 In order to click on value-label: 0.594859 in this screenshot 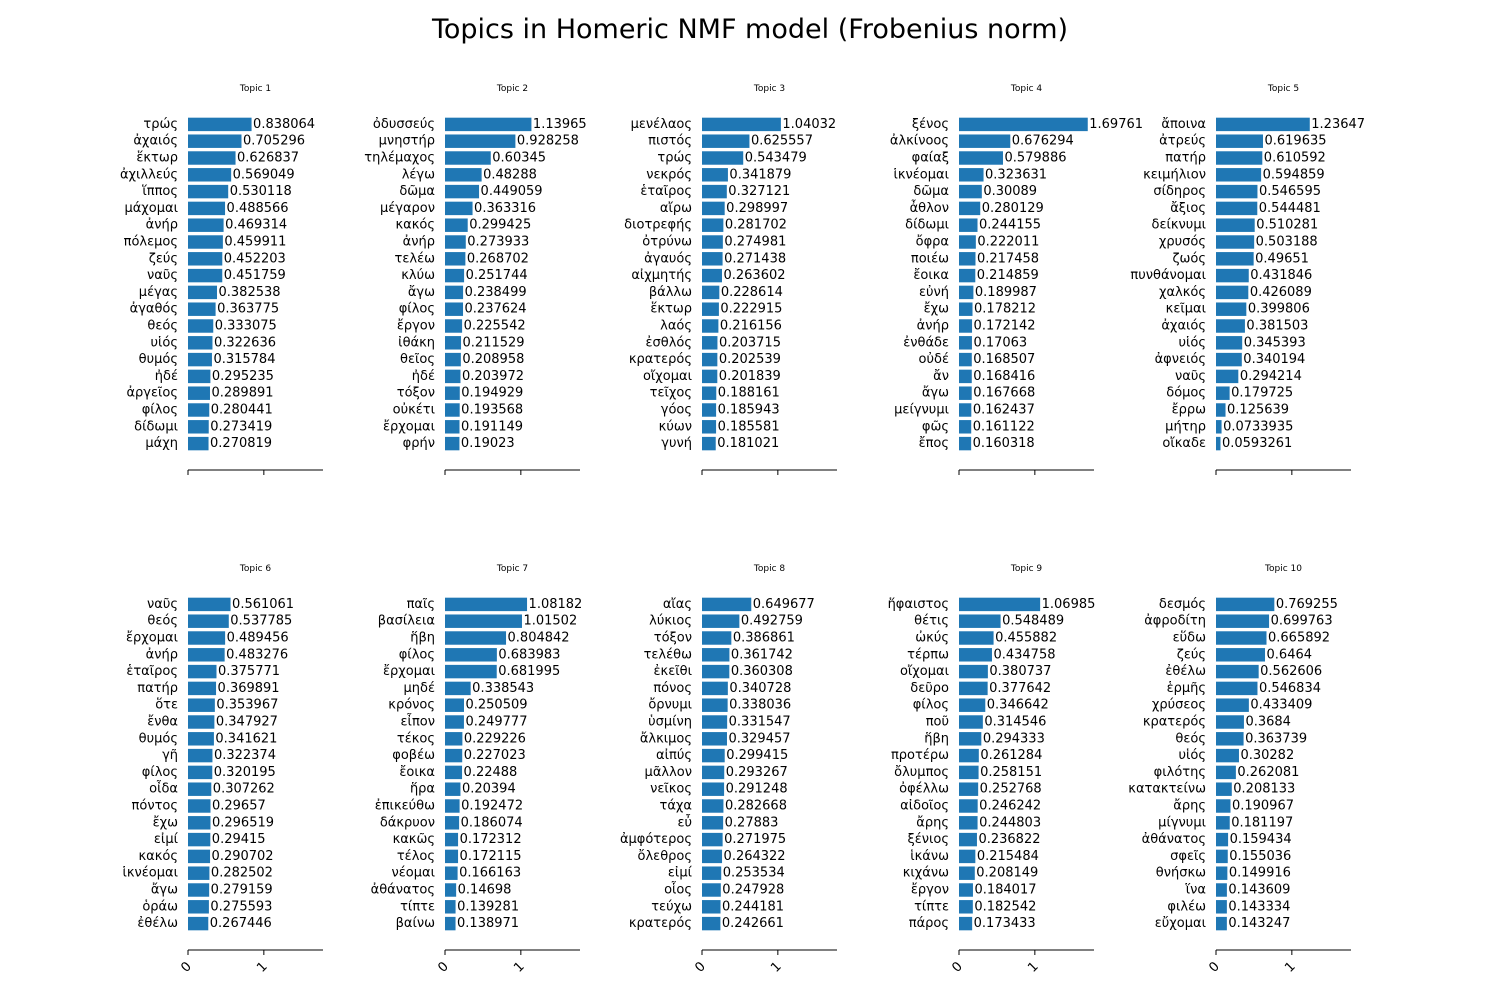, I will do `click(1294, 174)`.